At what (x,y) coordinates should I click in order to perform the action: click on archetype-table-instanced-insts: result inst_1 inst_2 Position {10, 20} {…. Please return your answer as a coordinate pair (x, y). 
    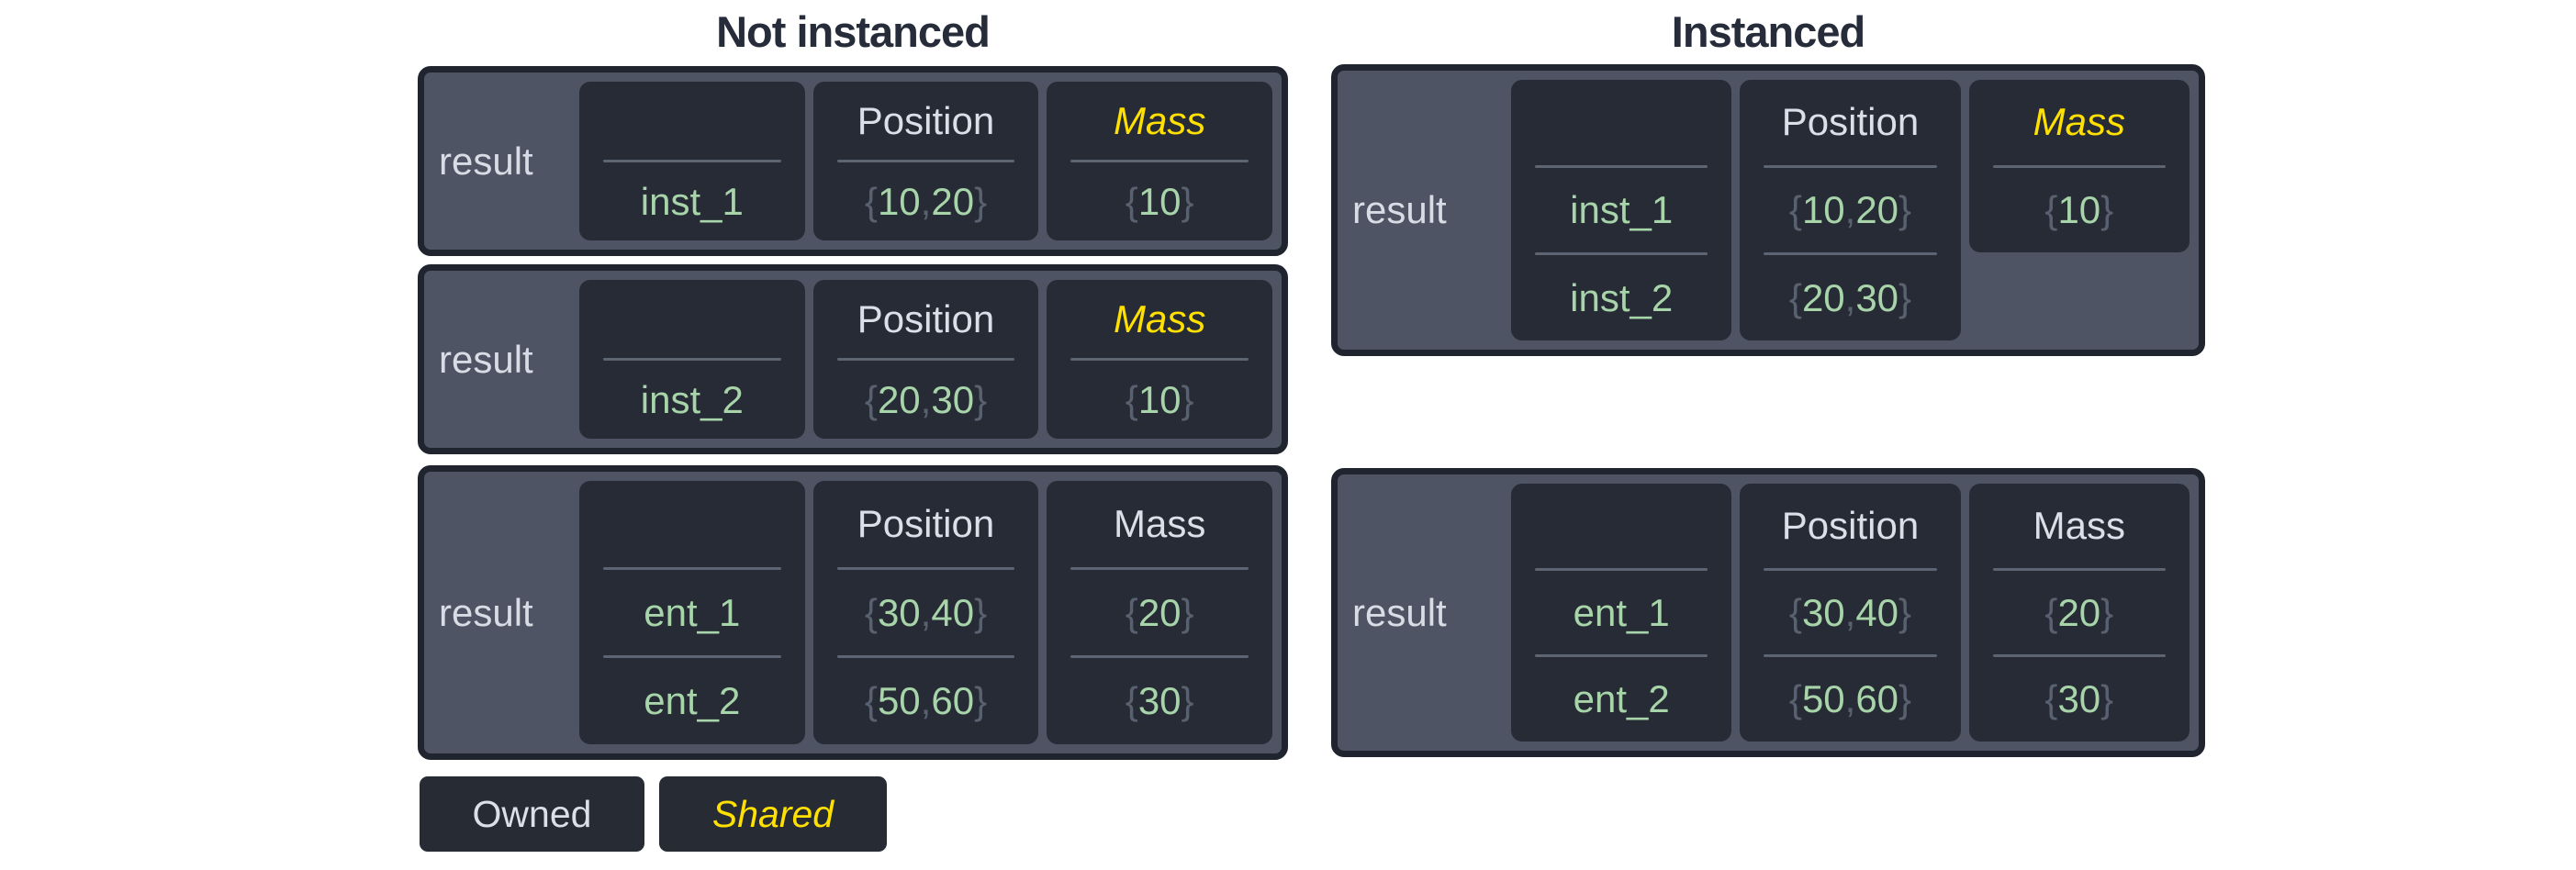
    Looking at the image, I should click on (1768, 210).